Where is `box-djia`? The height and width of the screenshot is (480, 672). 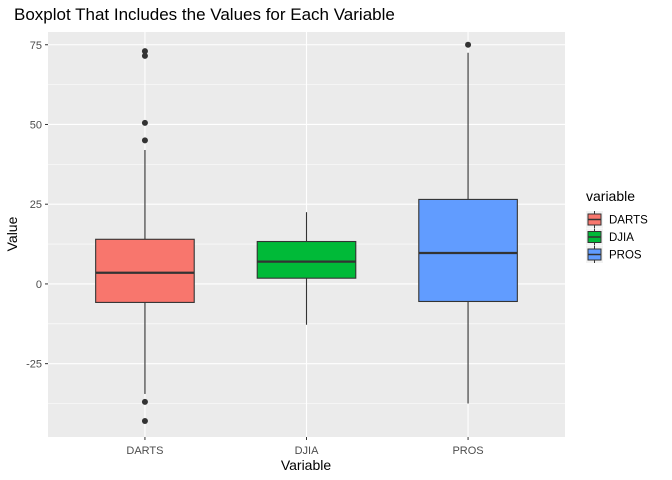 box-djia is located at coordinates (306, 268).